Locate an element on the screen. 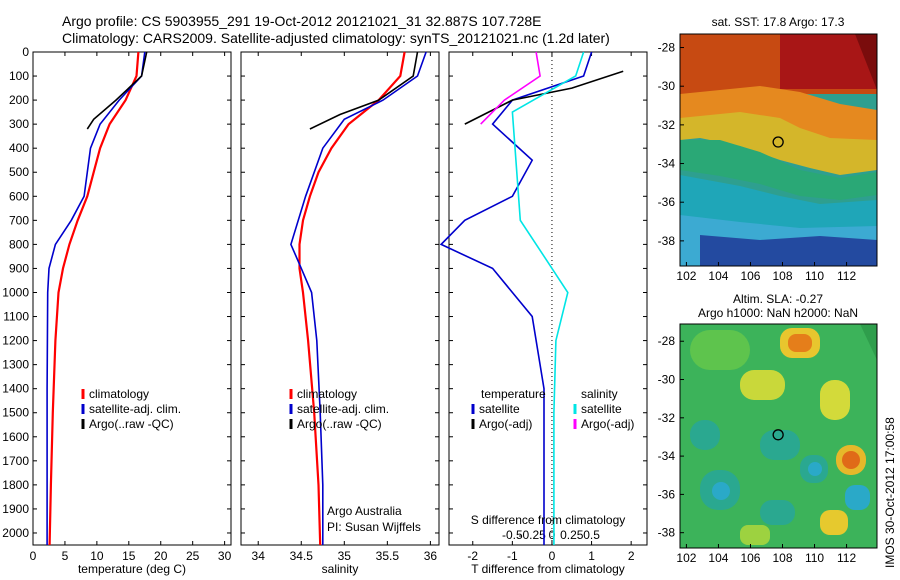 The width and height of the screenshot is (900, 580). y-tick-label: 1100 is located at coordinates (16, 317).